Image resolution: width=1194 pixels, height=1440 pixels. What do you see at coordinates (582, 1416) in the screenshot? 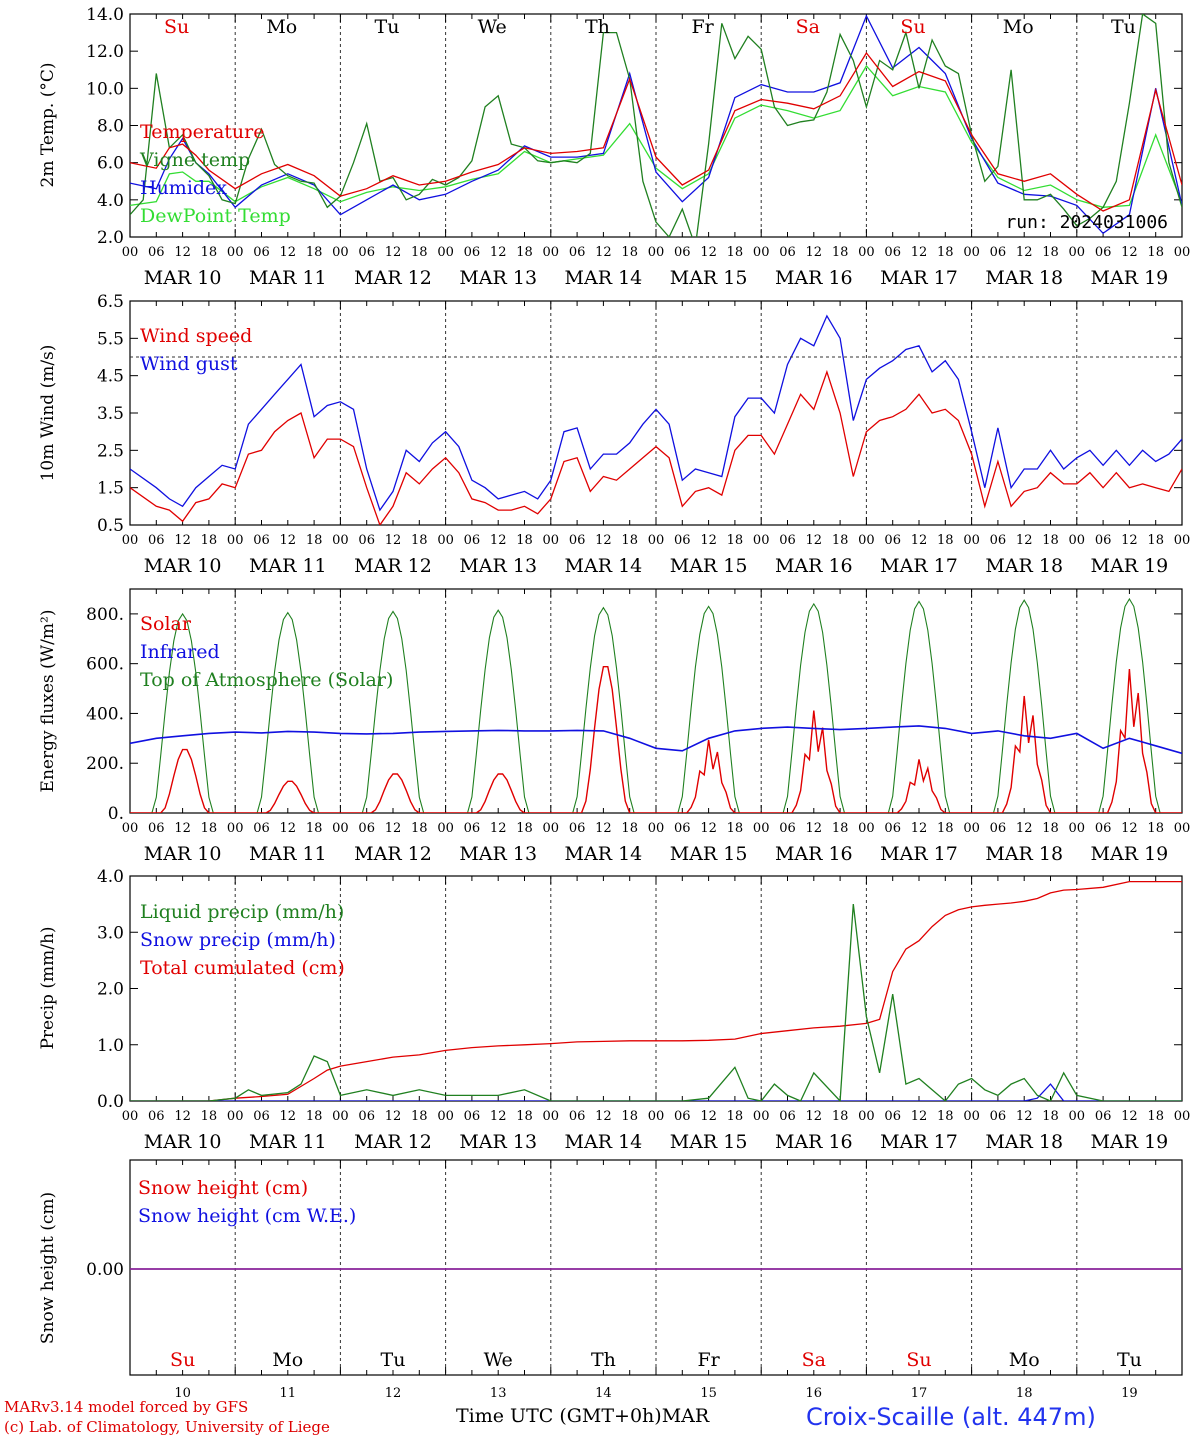
I see `x-axis-title: Time UTC (GMT+0h)MAR` at bounding box center [582, 1416].